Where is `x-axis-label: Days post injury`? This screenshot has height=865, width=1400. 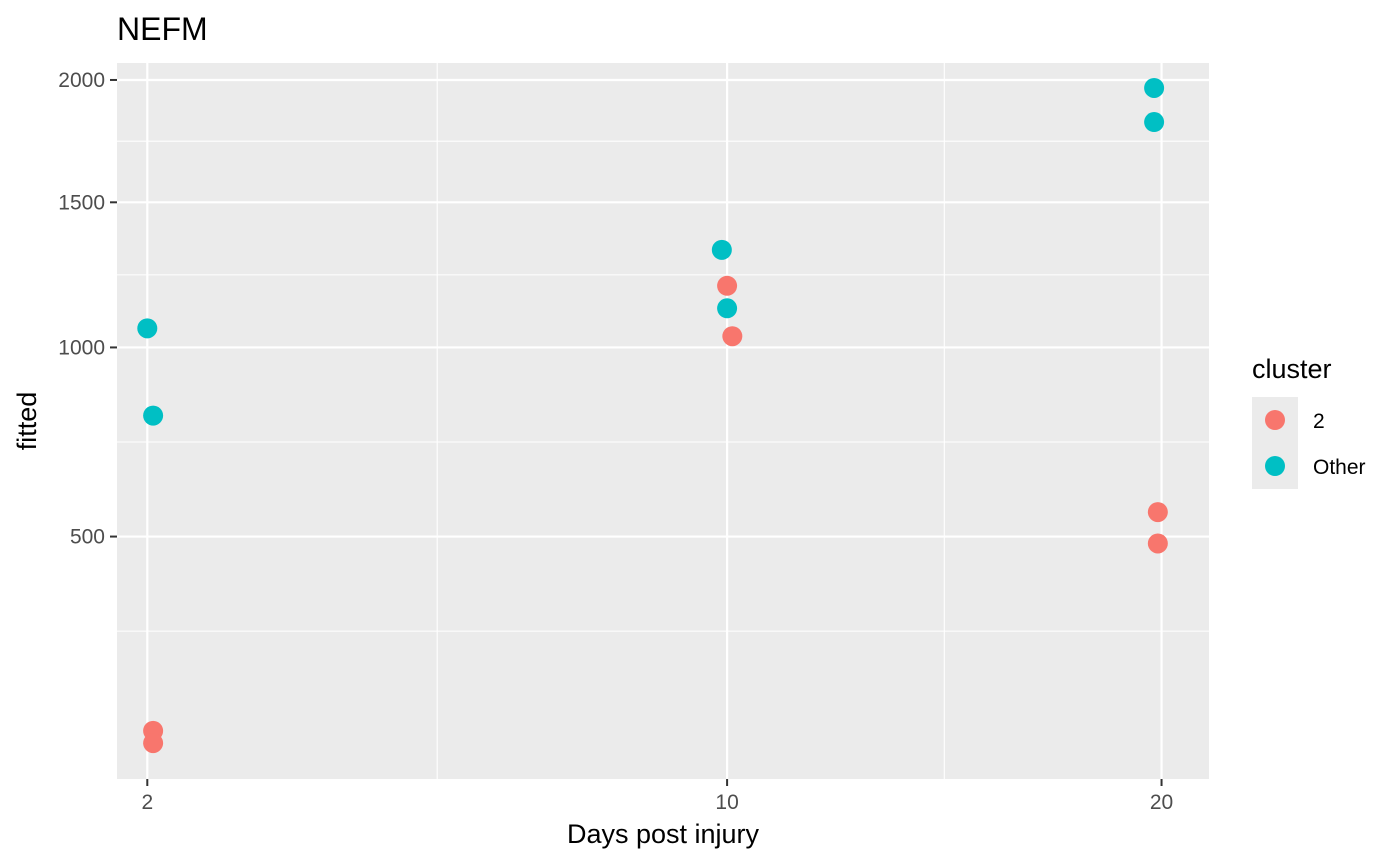 x-axis-label: Days post injury is located at coordinates (663, 834).